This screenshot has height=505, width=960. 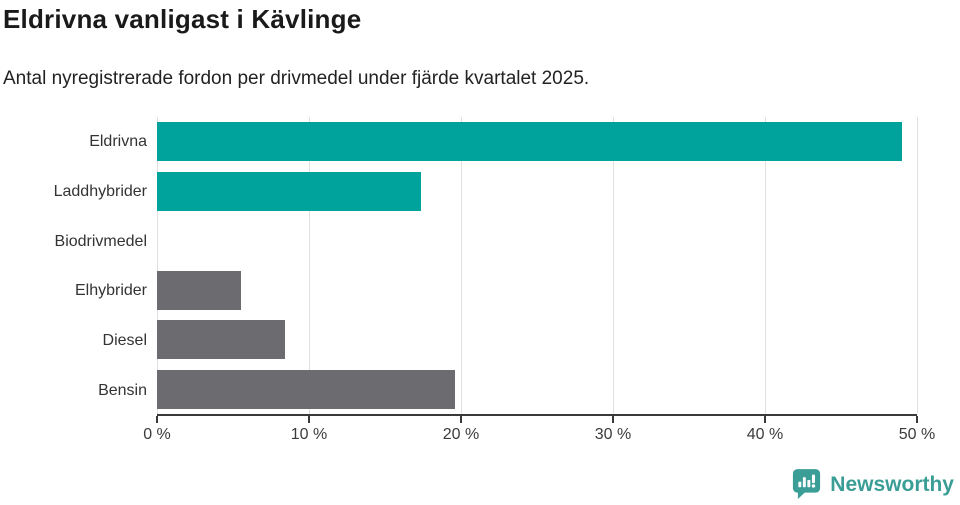 What do you see at coordinates (100, 191) in the screenshot?
I see `category-label-1: Laddhybrider` at bounding box center [100, 191].